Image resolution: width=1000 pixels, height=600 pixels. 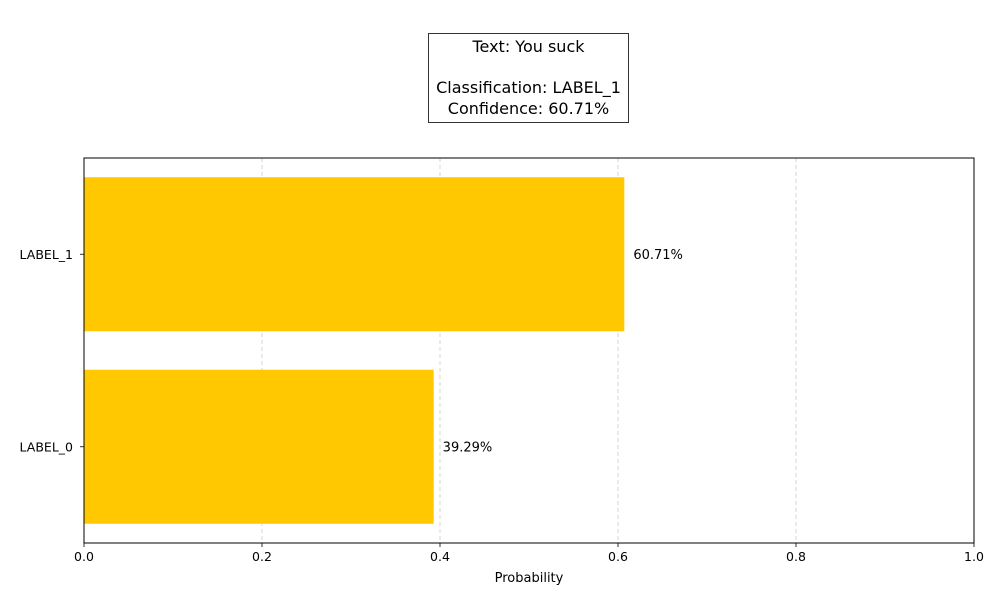 What do you see at coordinates (529, 553) in the screenshot?
I see `x-axis-ticks: 0.0 0.2 0.4 0.6 0.8 1.0` at bounding box center [529, 553].